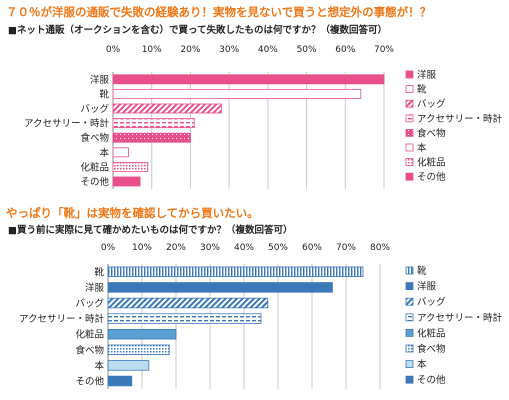 The image size is (509, 400). Describe the element at coordinates (132, 213) in the screenshot. I see `headline-2: やっぱり「靴」は実物を確認してから買いたい。` at that location.